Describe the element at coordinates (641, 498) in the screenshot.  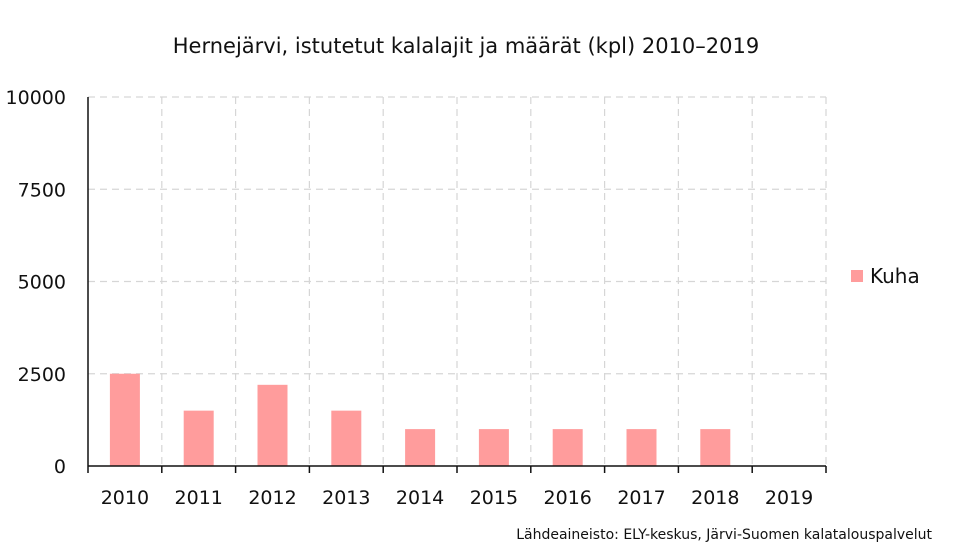
I see `x-tick-label: 2017` at that location.